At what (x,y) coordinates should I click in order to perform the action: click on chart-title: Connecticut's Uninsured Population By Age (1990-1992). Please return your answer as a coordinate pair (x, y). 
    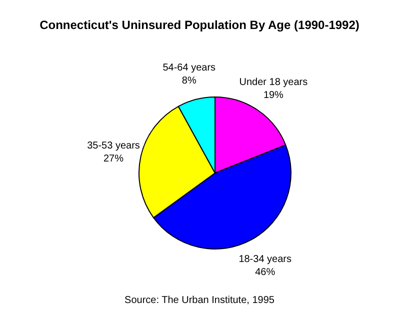
    Looking at the image, I should click on (199, 25).